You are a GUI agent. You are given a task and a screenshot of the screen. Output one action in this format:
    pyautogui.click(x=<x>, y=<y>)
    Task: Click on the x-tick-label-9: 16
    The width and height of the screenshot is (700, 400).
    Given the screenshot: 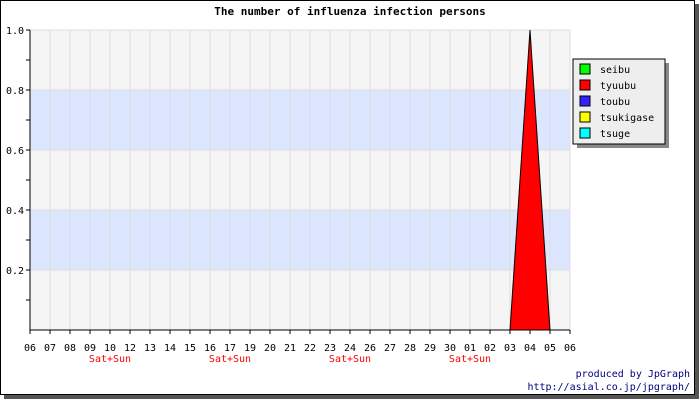 What is the action you would take?
    pyautogui.click(x=210, y=348)
    